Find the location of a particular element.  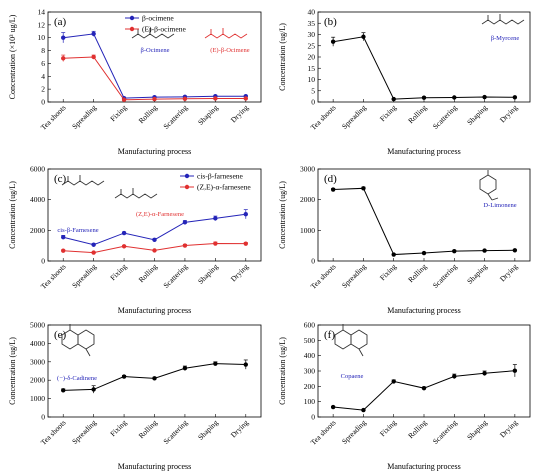

panel-label: (f) is located at coordinates (329, 335).